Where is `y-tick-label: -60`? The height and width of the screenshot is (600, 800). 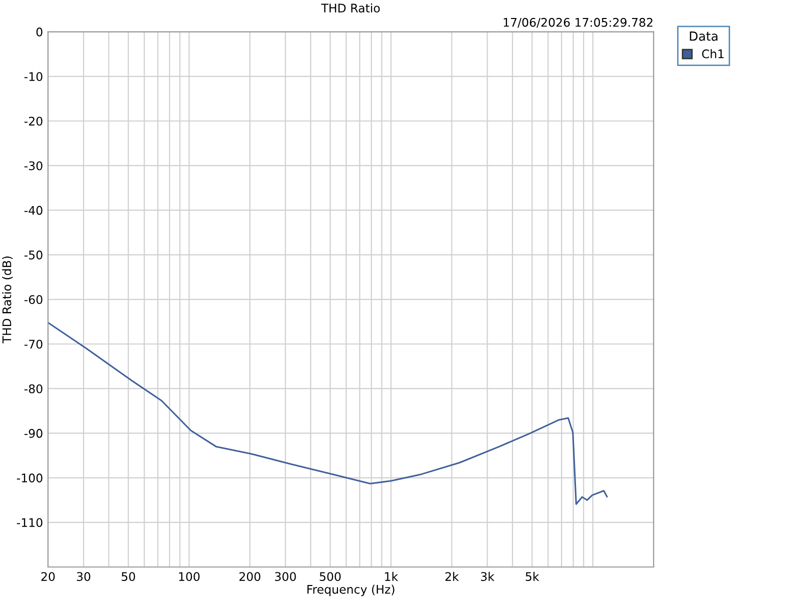
y-tick-label: -60 is located at coordinates (33, 299).